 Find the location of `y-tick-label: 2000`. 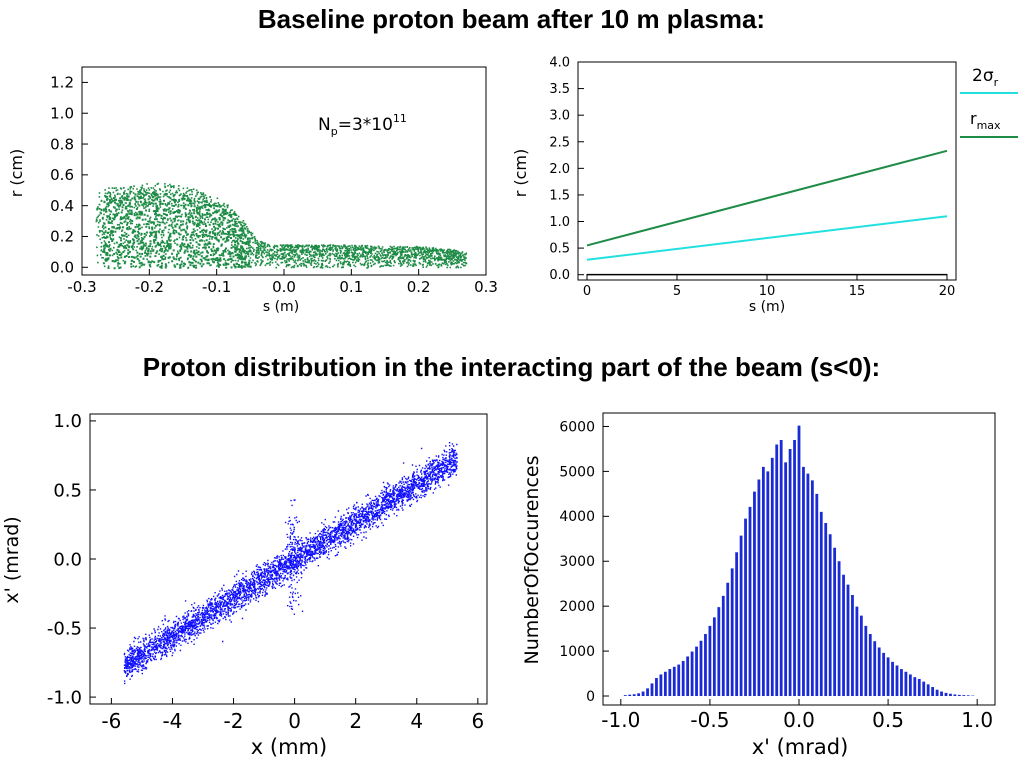

y-tick-label: 2000 is located at coordinates (577, 607).